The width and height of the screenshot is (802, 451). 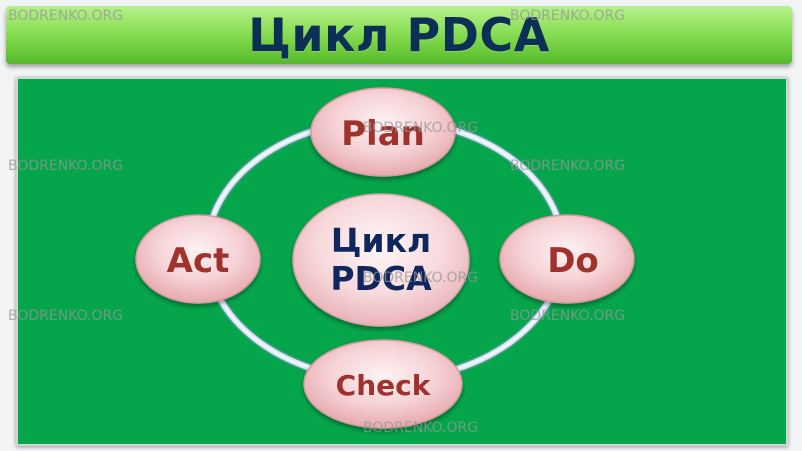 I want to click on node-plan-label: Plan, so click(x=383, y=134).